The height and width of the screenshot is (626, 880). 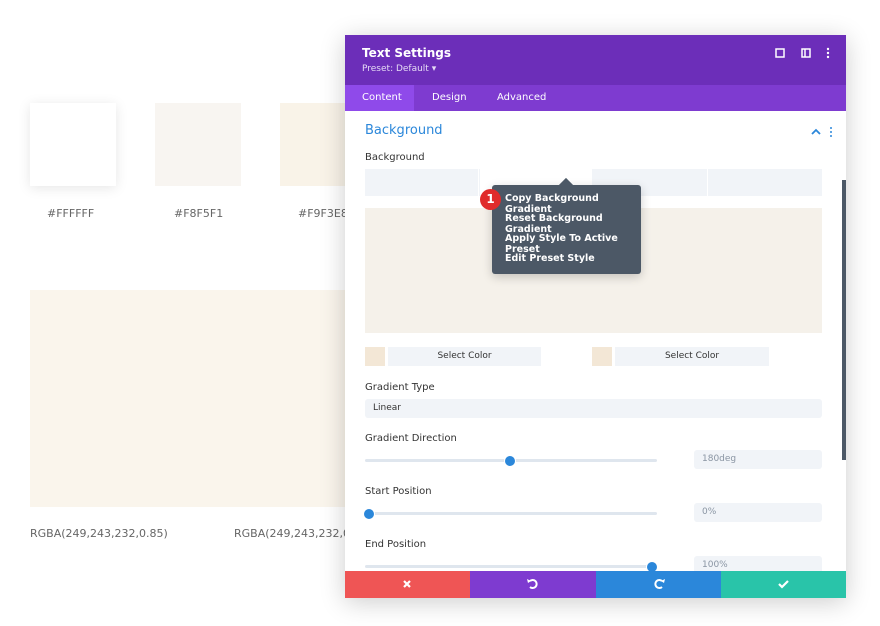 What do you see at coordinates (522, 97) in the screenshot?
I see `tab: Advanced` at bounding box center [522, 97].